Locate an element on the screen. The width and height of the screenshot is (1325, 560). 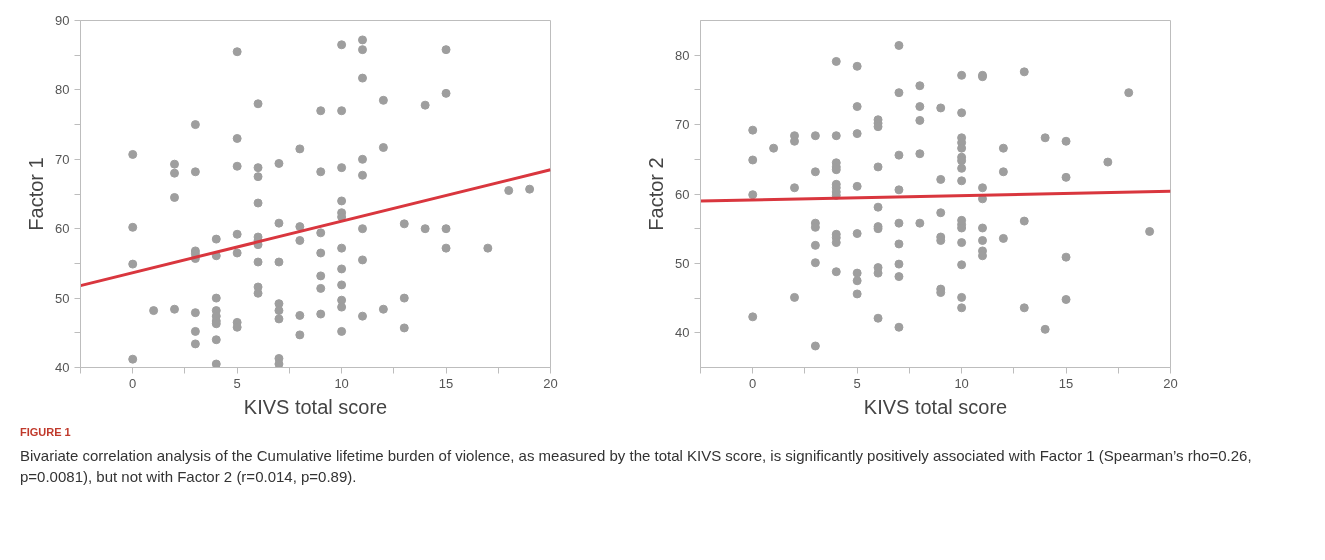
text: Bivariate correlation analysis of the Cumulative lifetime burden of violence, as measured by the total KIVS score, is significantly positively associated with Factor 1 (Spearman’s rho=0.26, p=0.0081), but not with Factor 2 (r=0.014, p=0.89). is located at coordinates (636, 466).